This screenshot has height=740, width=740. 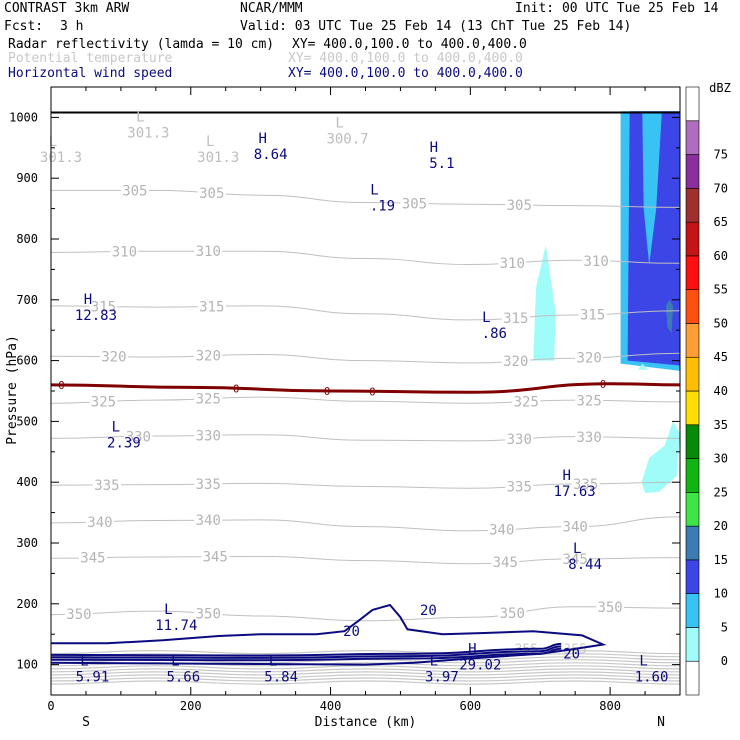 I want to click on colorbar-label: 40, so click(x=721, y=391).